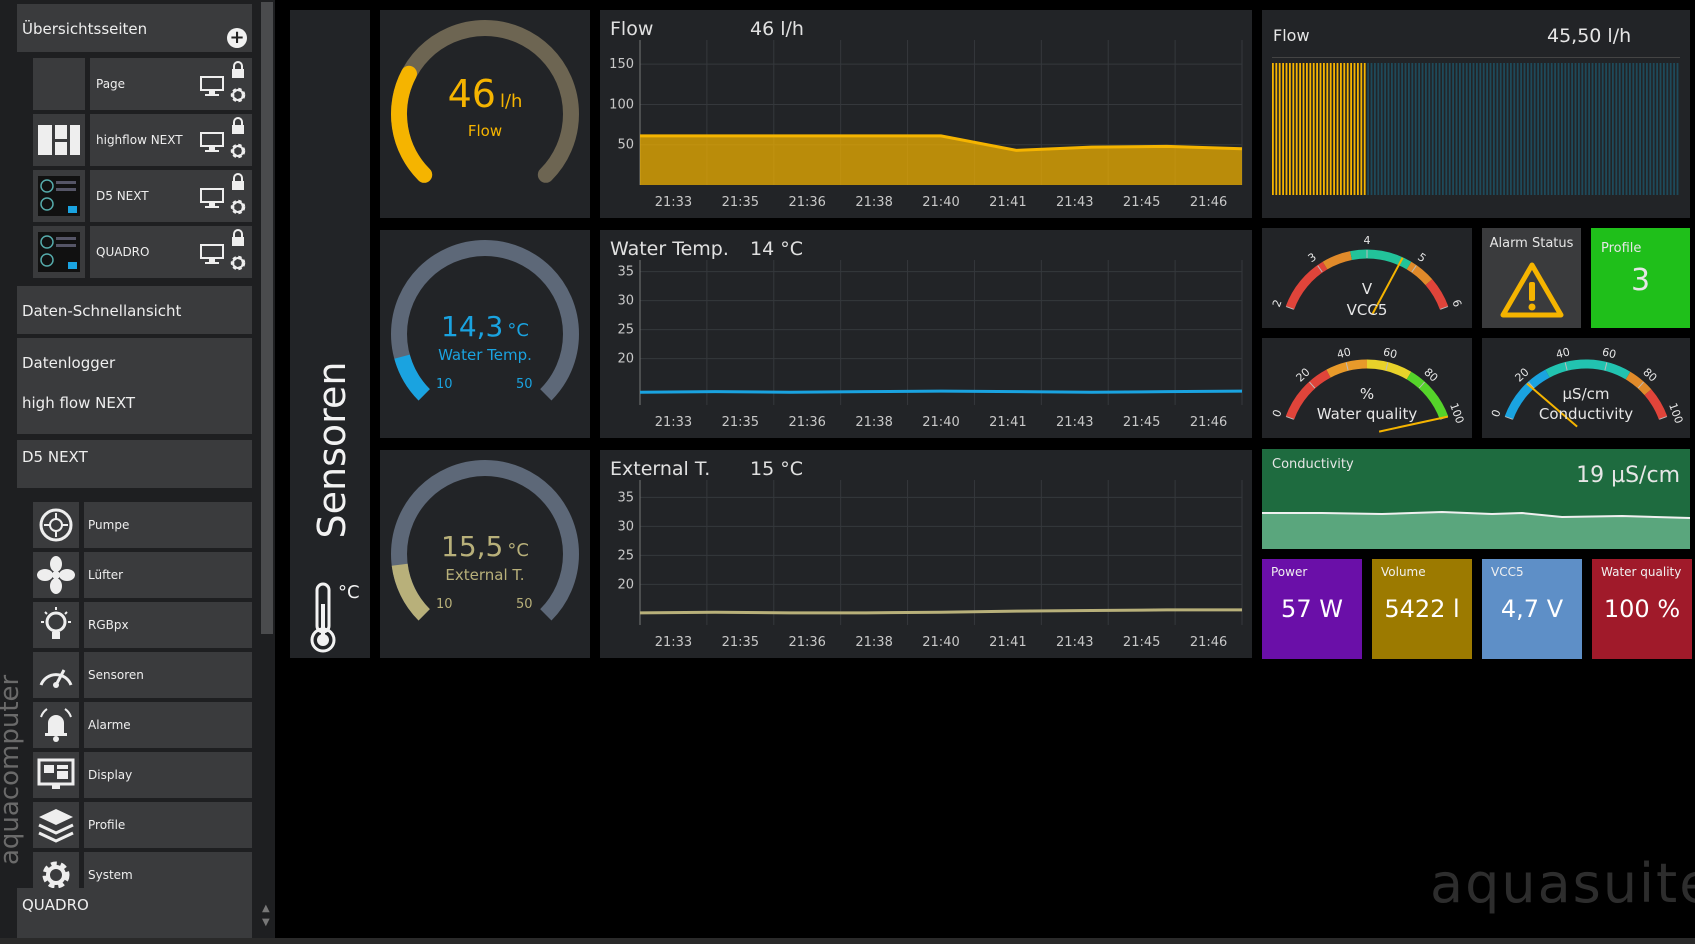 The width and height of the screenshot is (1695, 944). I want to click on radial-gauge-tile: 46 l/h Flow, so click(485, 114).